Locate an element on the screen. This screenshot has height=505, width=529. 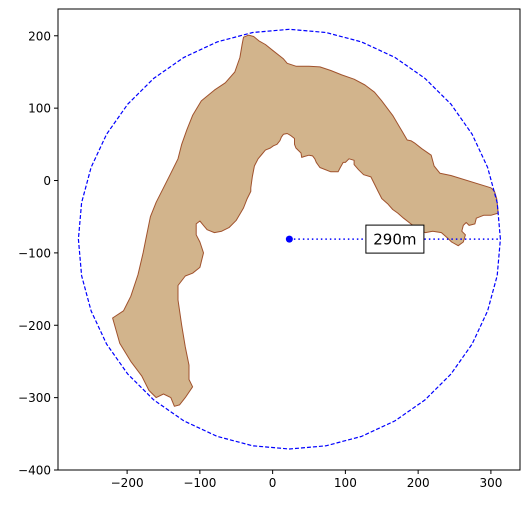
radius-label: 290m is located at coordinates (394, 240).